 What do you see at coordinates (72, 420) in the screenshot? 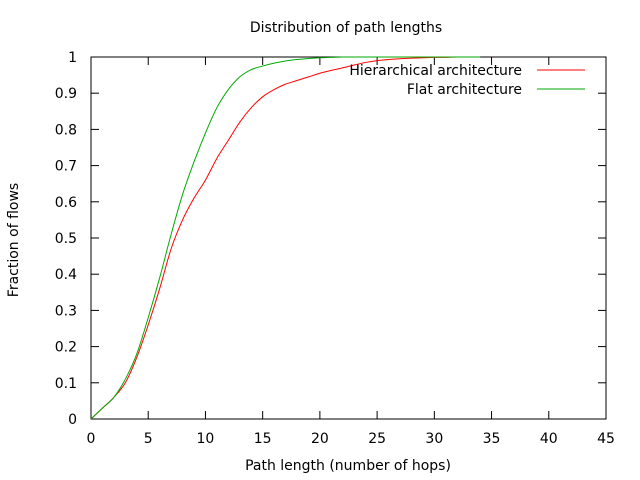
I see `y-tick-label: 0` at bounding box center [72, 420].